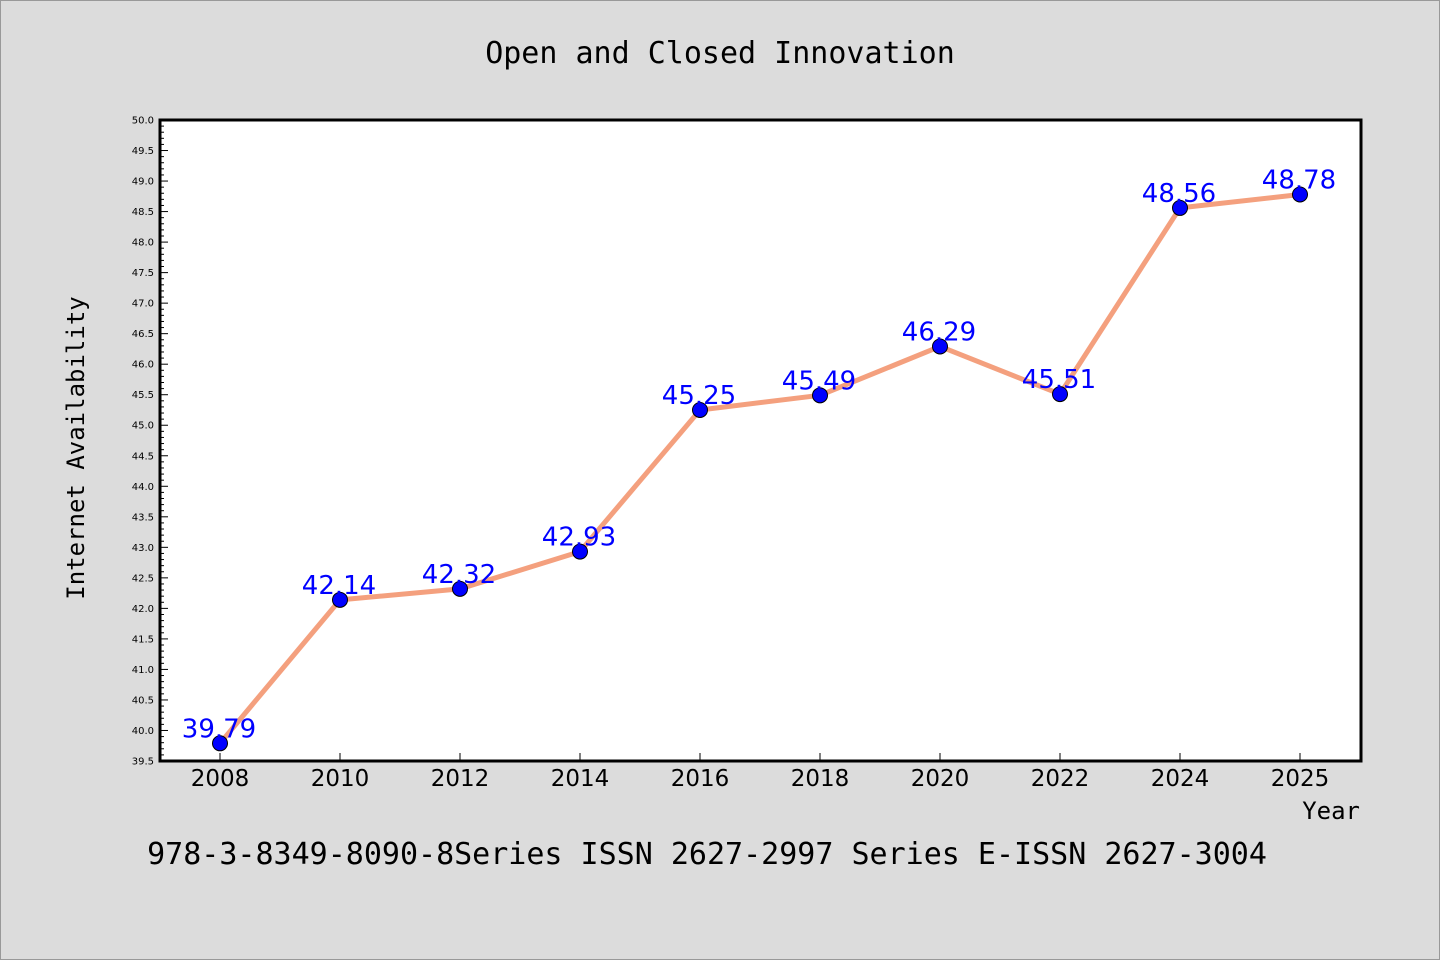 The image size is (1440, 960). What do you see at coordinates (143, 334) in the screenshot?
I see `y-tick-label: 46.5` at bounding box center [143, 334].